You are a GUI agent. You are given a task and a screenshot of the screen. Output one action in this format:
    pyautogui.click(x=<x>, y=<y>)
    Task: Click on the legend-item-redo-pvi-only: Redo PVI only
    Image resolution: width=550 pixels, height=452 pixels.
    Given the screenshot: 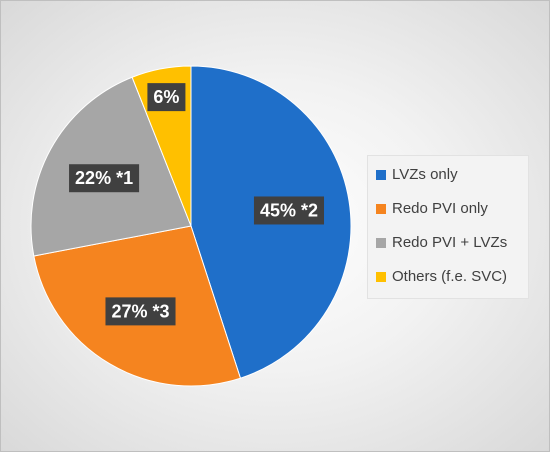 What is the action you would take?
    pyautogui.click(x=432, y=208)
    